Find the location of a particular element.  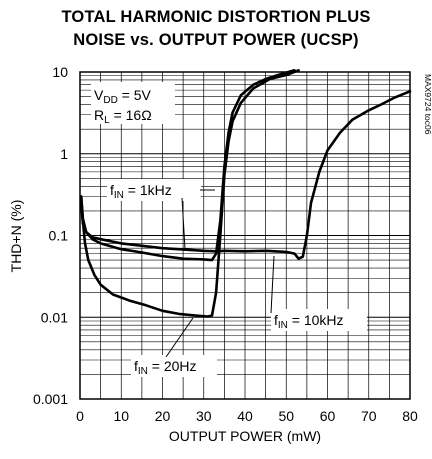

label-bg-10khz is located at coordinates (319, 320).